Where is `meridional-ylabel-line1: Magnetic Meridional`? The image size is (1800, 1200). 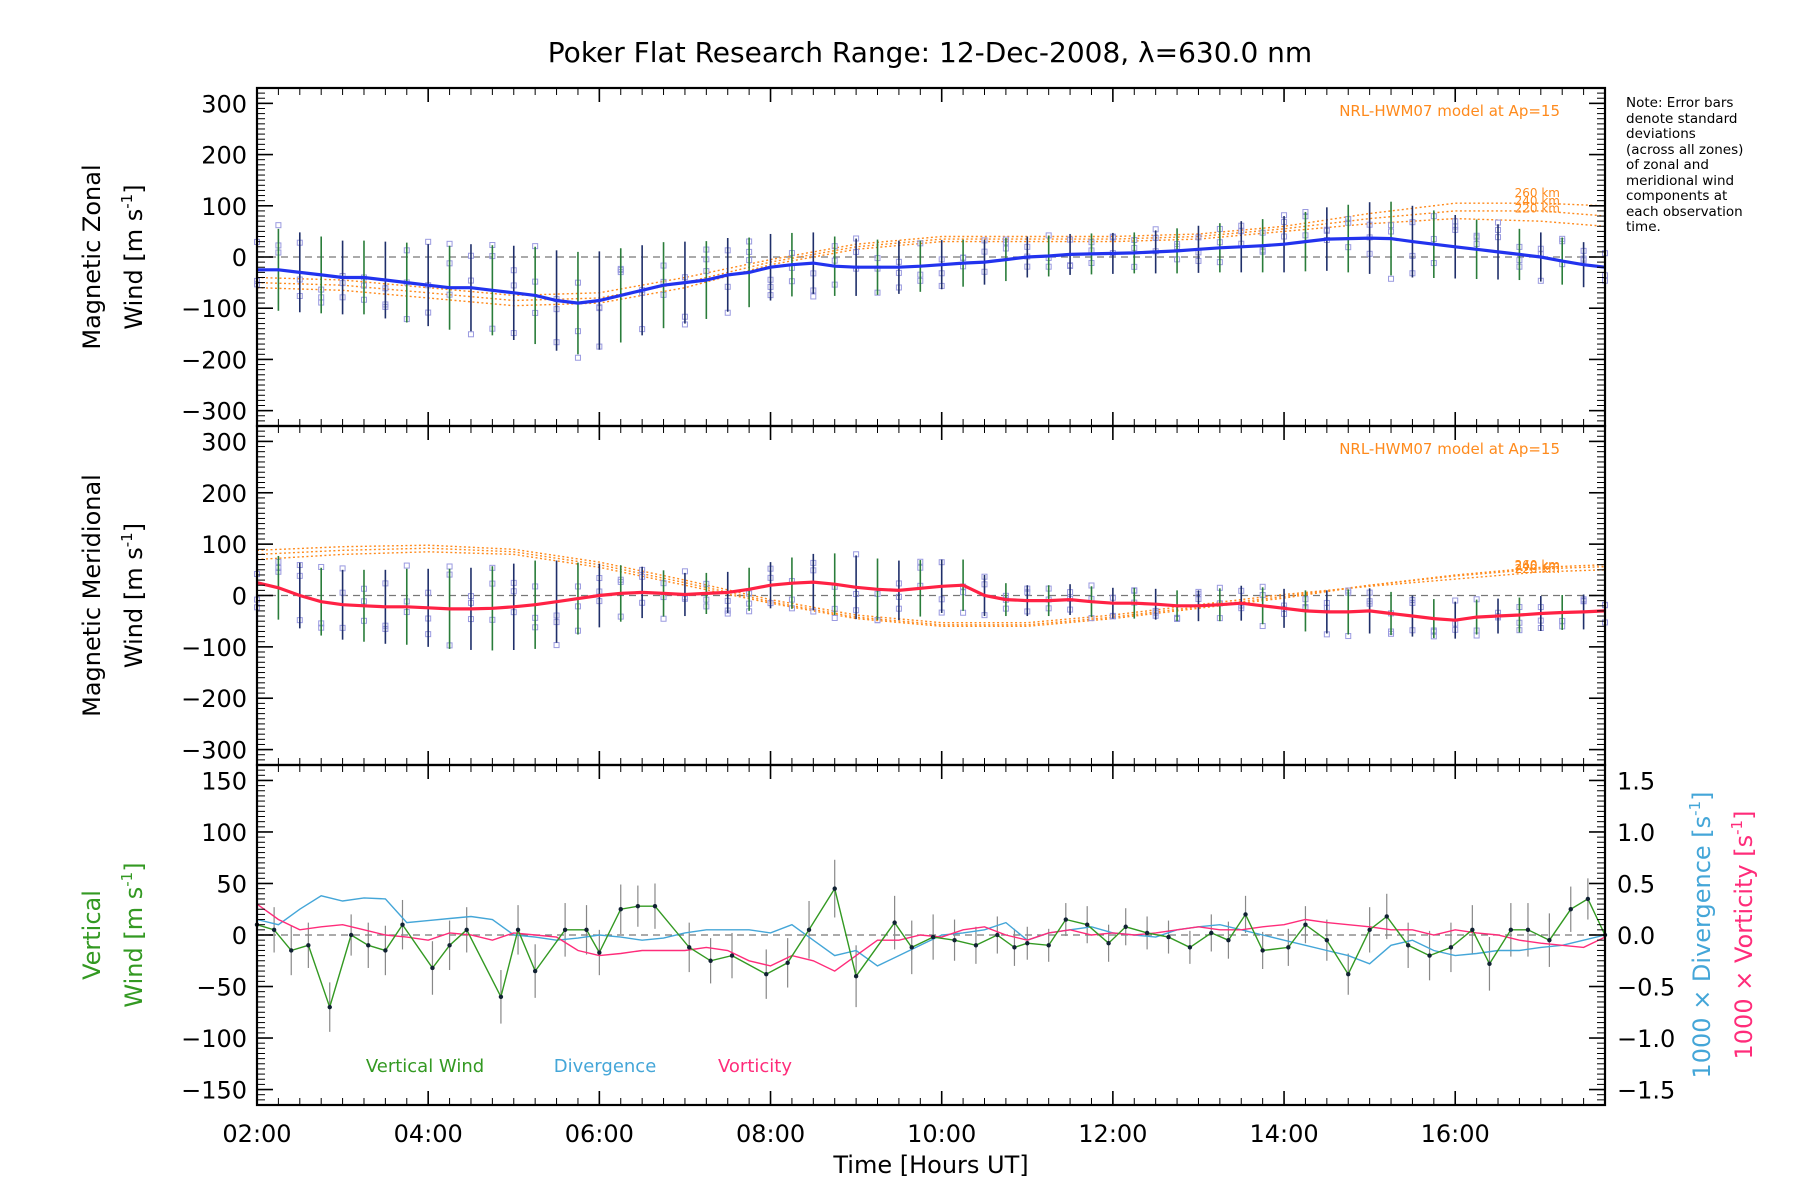 meridional-ylabel-line1: Magnetic Meridional is located at coordinates (92, 595).